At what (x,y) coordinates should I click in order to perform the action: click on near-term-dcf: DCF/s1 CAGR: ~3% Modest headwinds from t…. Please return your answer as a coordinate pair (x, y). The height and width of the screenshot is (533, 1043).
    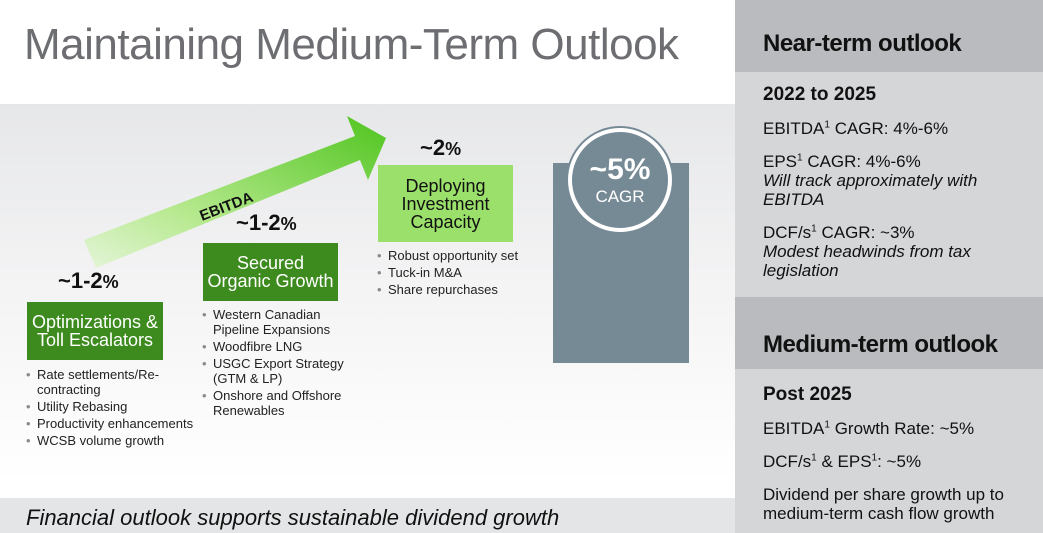
    Looking at the image, I should click on (867, 251).